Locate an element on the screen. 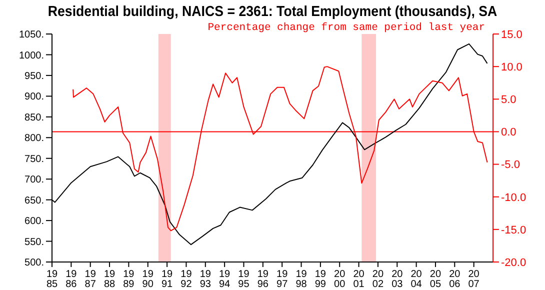 The image size is (545, 290). x-tick-label: 20 02 is located at coordinates (378, 279).